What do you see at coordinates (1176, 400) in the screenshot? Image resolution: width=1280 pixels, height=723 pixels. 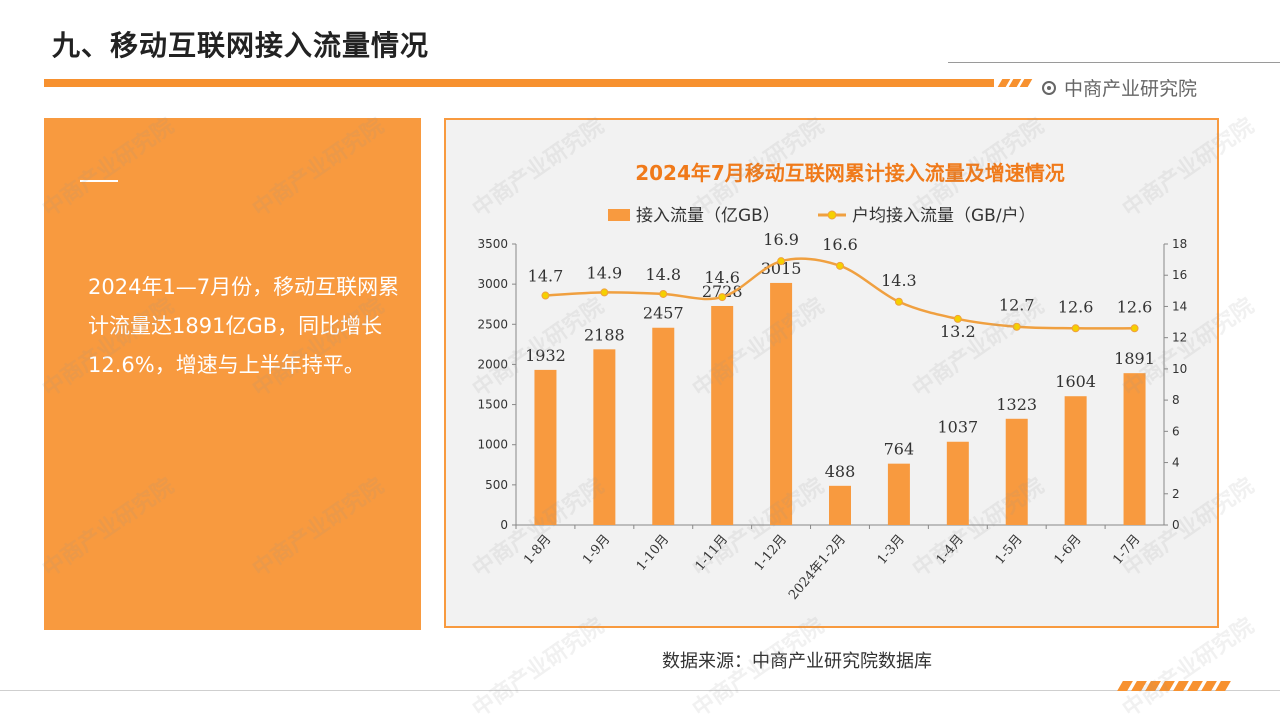 I see `y-right-tick-label: 8` at bounding box center [1176, 400].